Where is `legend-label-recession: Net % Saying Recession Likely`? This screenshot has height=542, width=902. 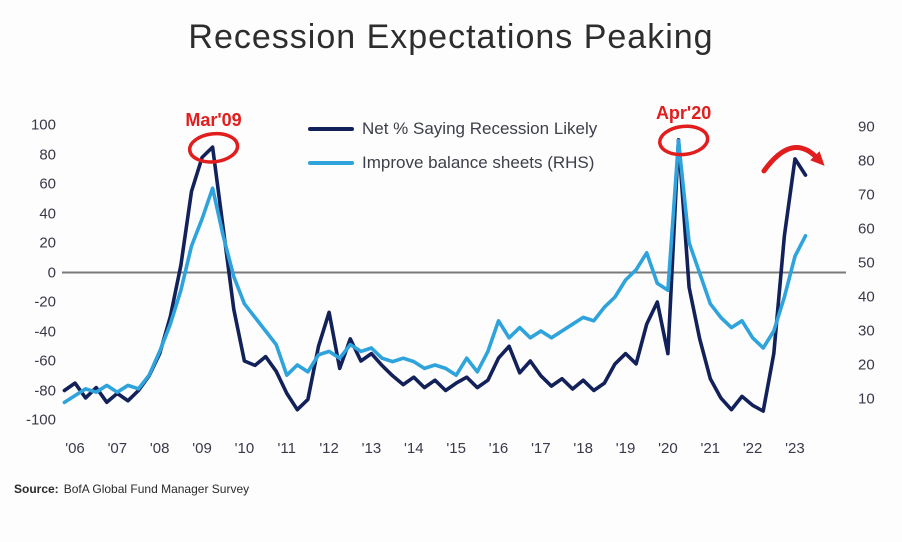 legend-label-recession: Net % Saying Recession Likely is located at coordinates (480, 128).